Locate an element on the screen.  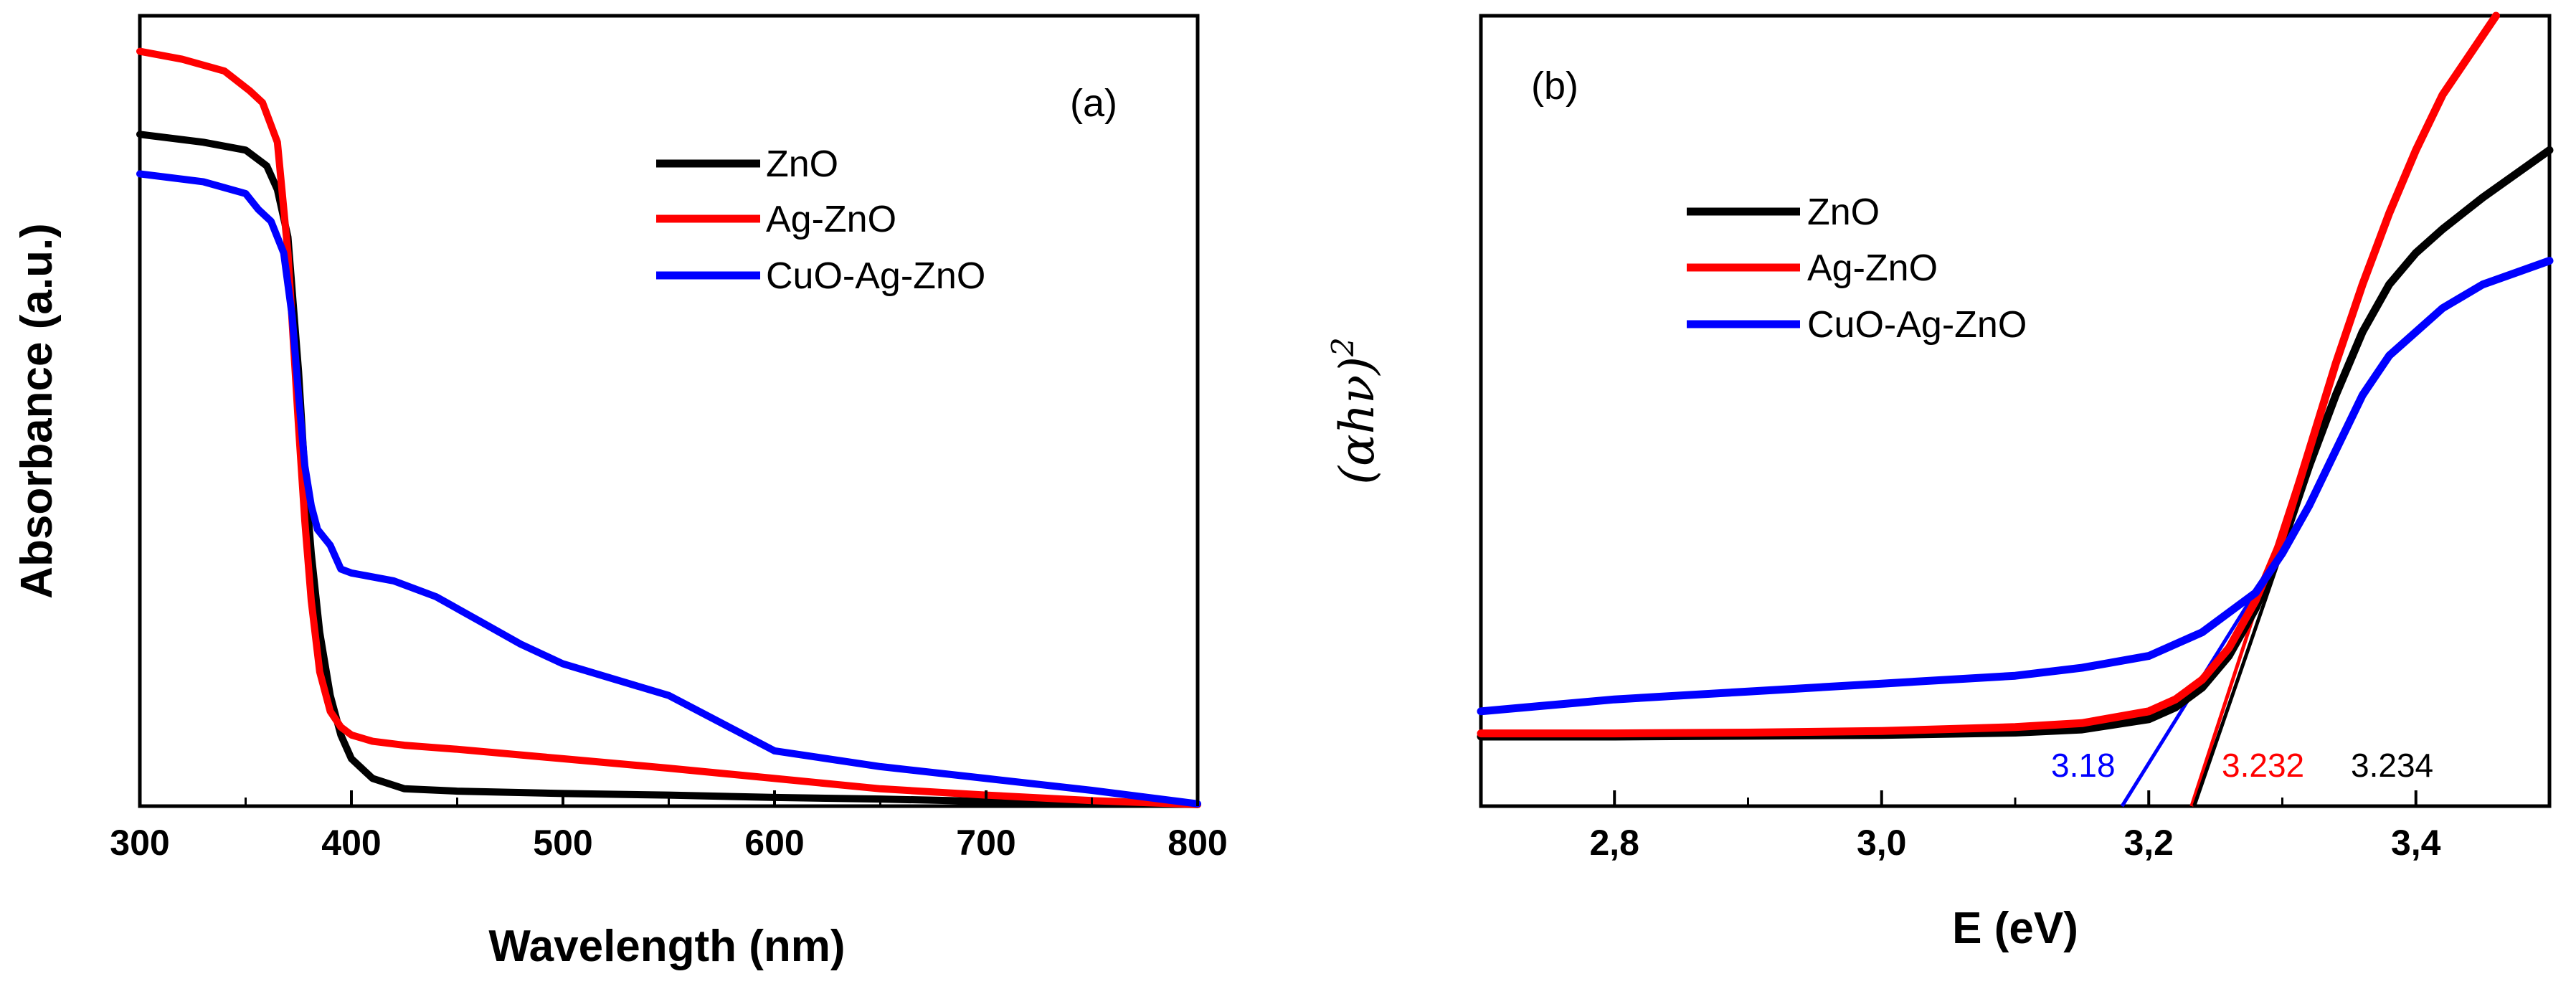
panel-b-y-axis-title-main: (αhν) is located at coordinates (1357, 420).